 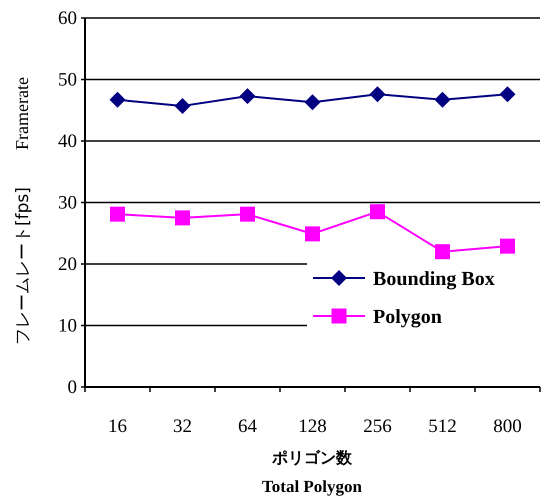 What do you see at coordinates (434, 279) in the screenshot?
I see `legend-label: Bounding Box` at bounding box center [434, 279].